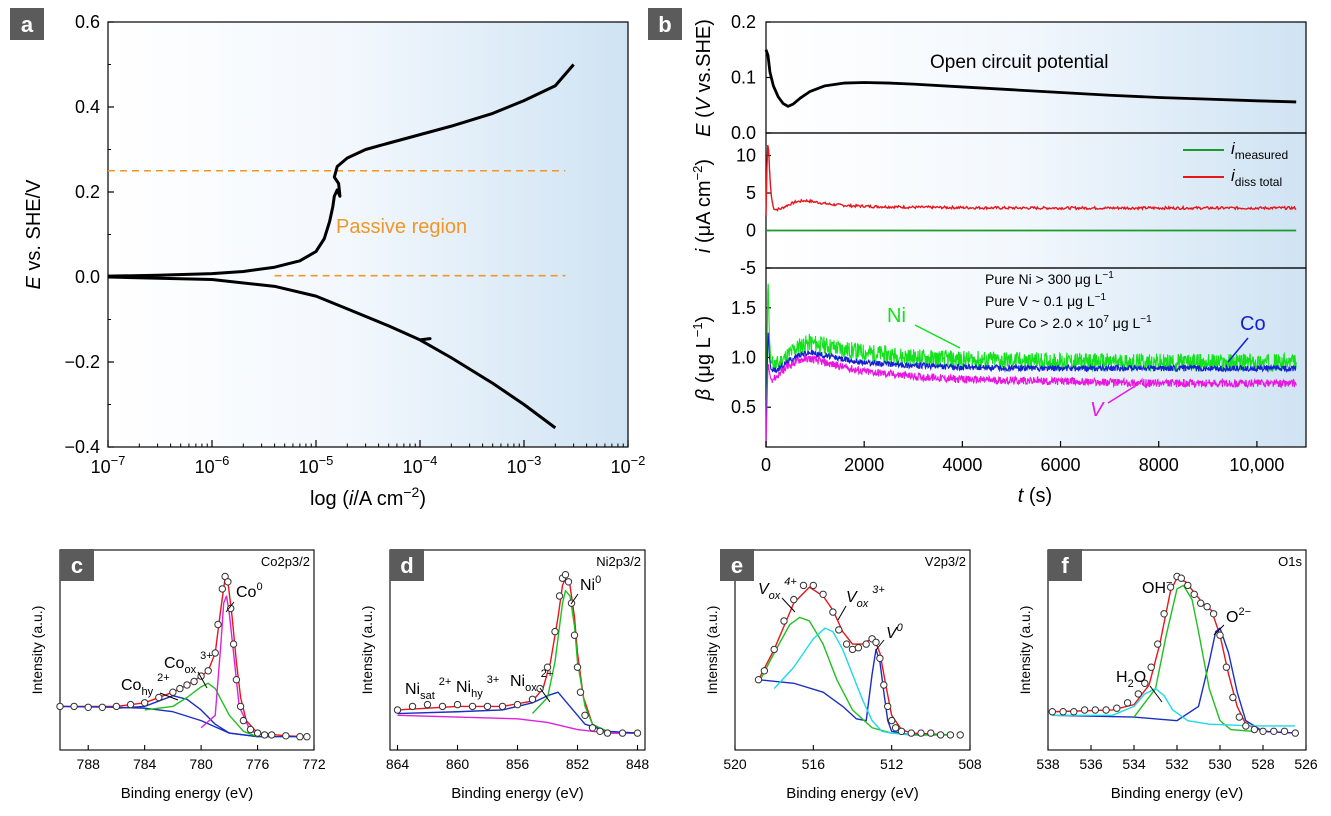 The height and width of the screenshot is (816, 1331). What do you see at coordinates (458, 764) in the screenshot?
I see `xtick-label: 860` at bounding box center [458, 764].